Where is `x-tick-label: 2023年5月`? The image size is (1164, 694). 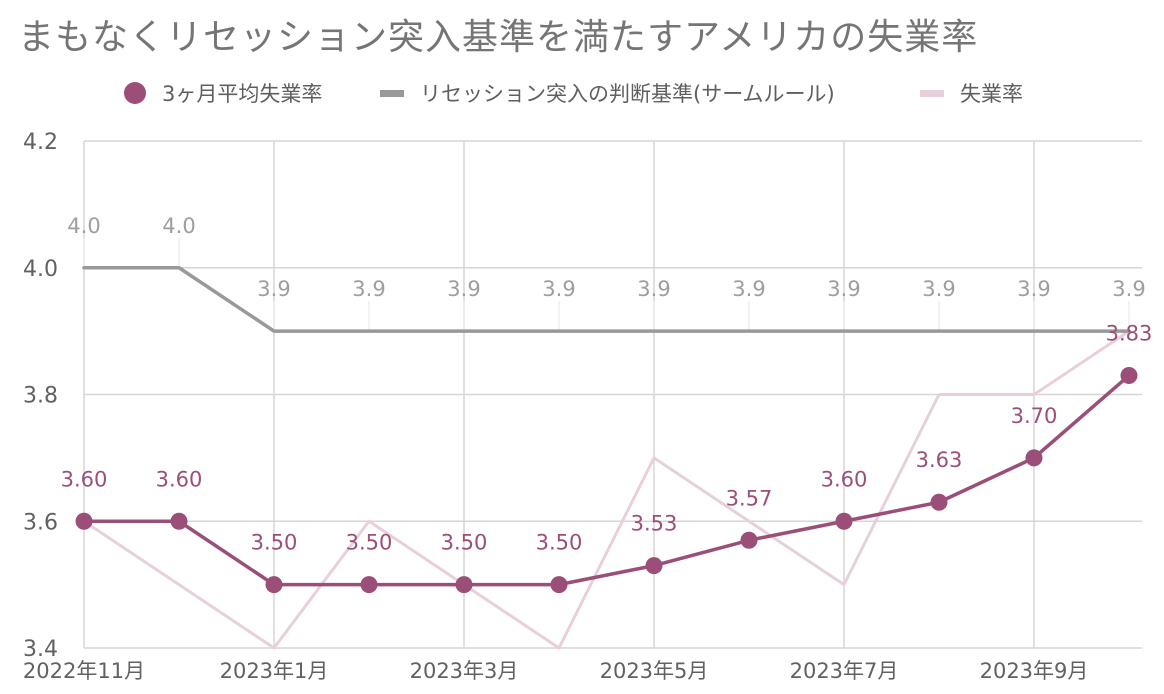 x-tick-label: 2023年5月 is located at coordinates (654, 671).